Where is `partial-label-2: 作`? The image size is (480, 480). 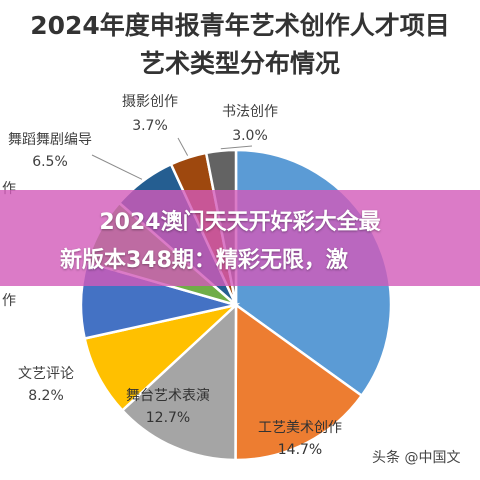 partial-label-2: 作 is located at coordinates (9, 301).